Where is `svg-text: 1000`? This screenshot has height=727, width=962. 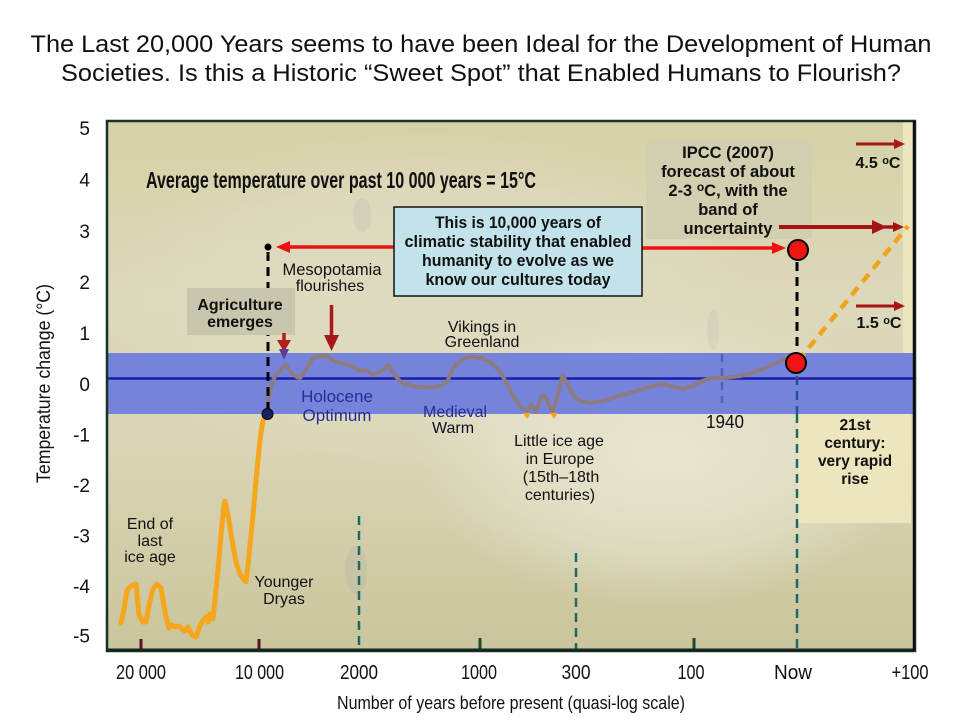
svg-text: 1000 is located at coordinates (479, 673).